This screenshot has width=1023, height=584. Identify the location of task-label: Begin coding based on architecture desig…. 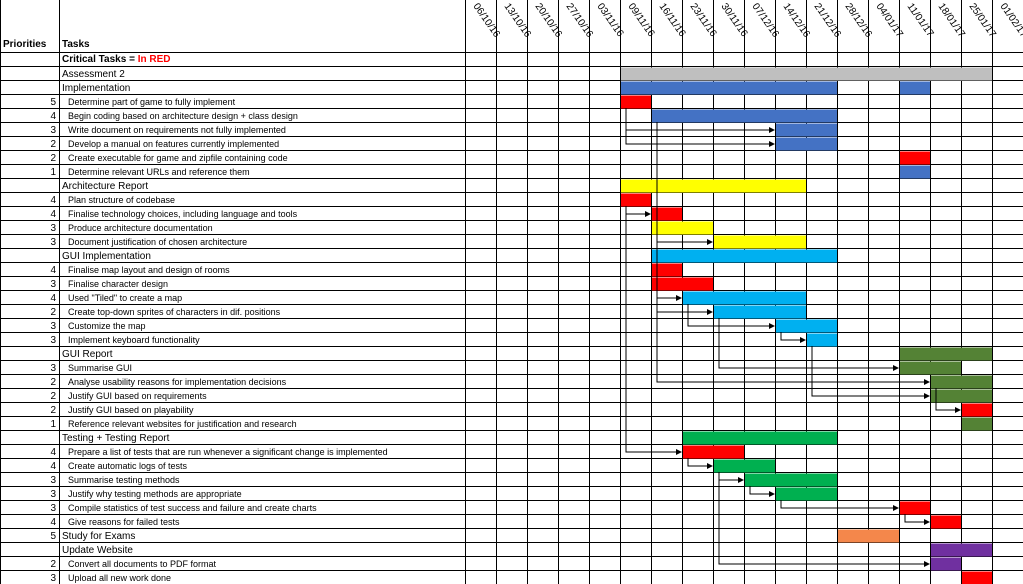
(183, 116).